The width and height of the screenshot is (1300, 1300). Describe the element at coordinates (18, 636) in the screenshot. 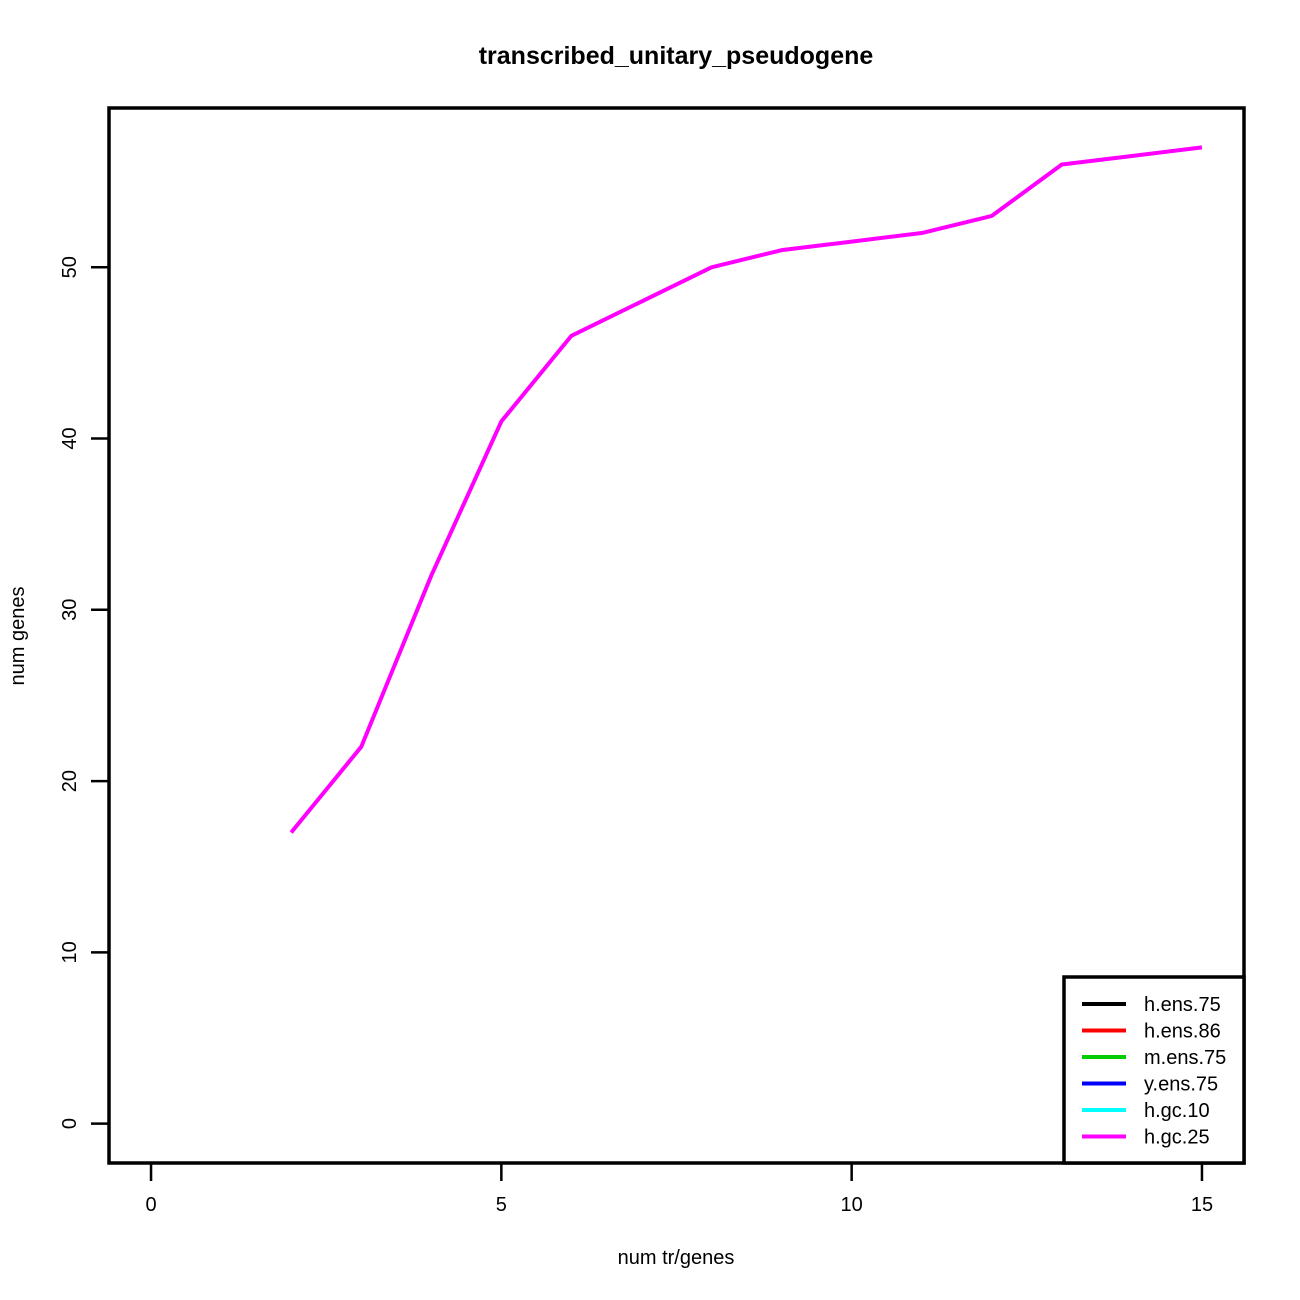

I see `y-axis-label: num genes` at that location.